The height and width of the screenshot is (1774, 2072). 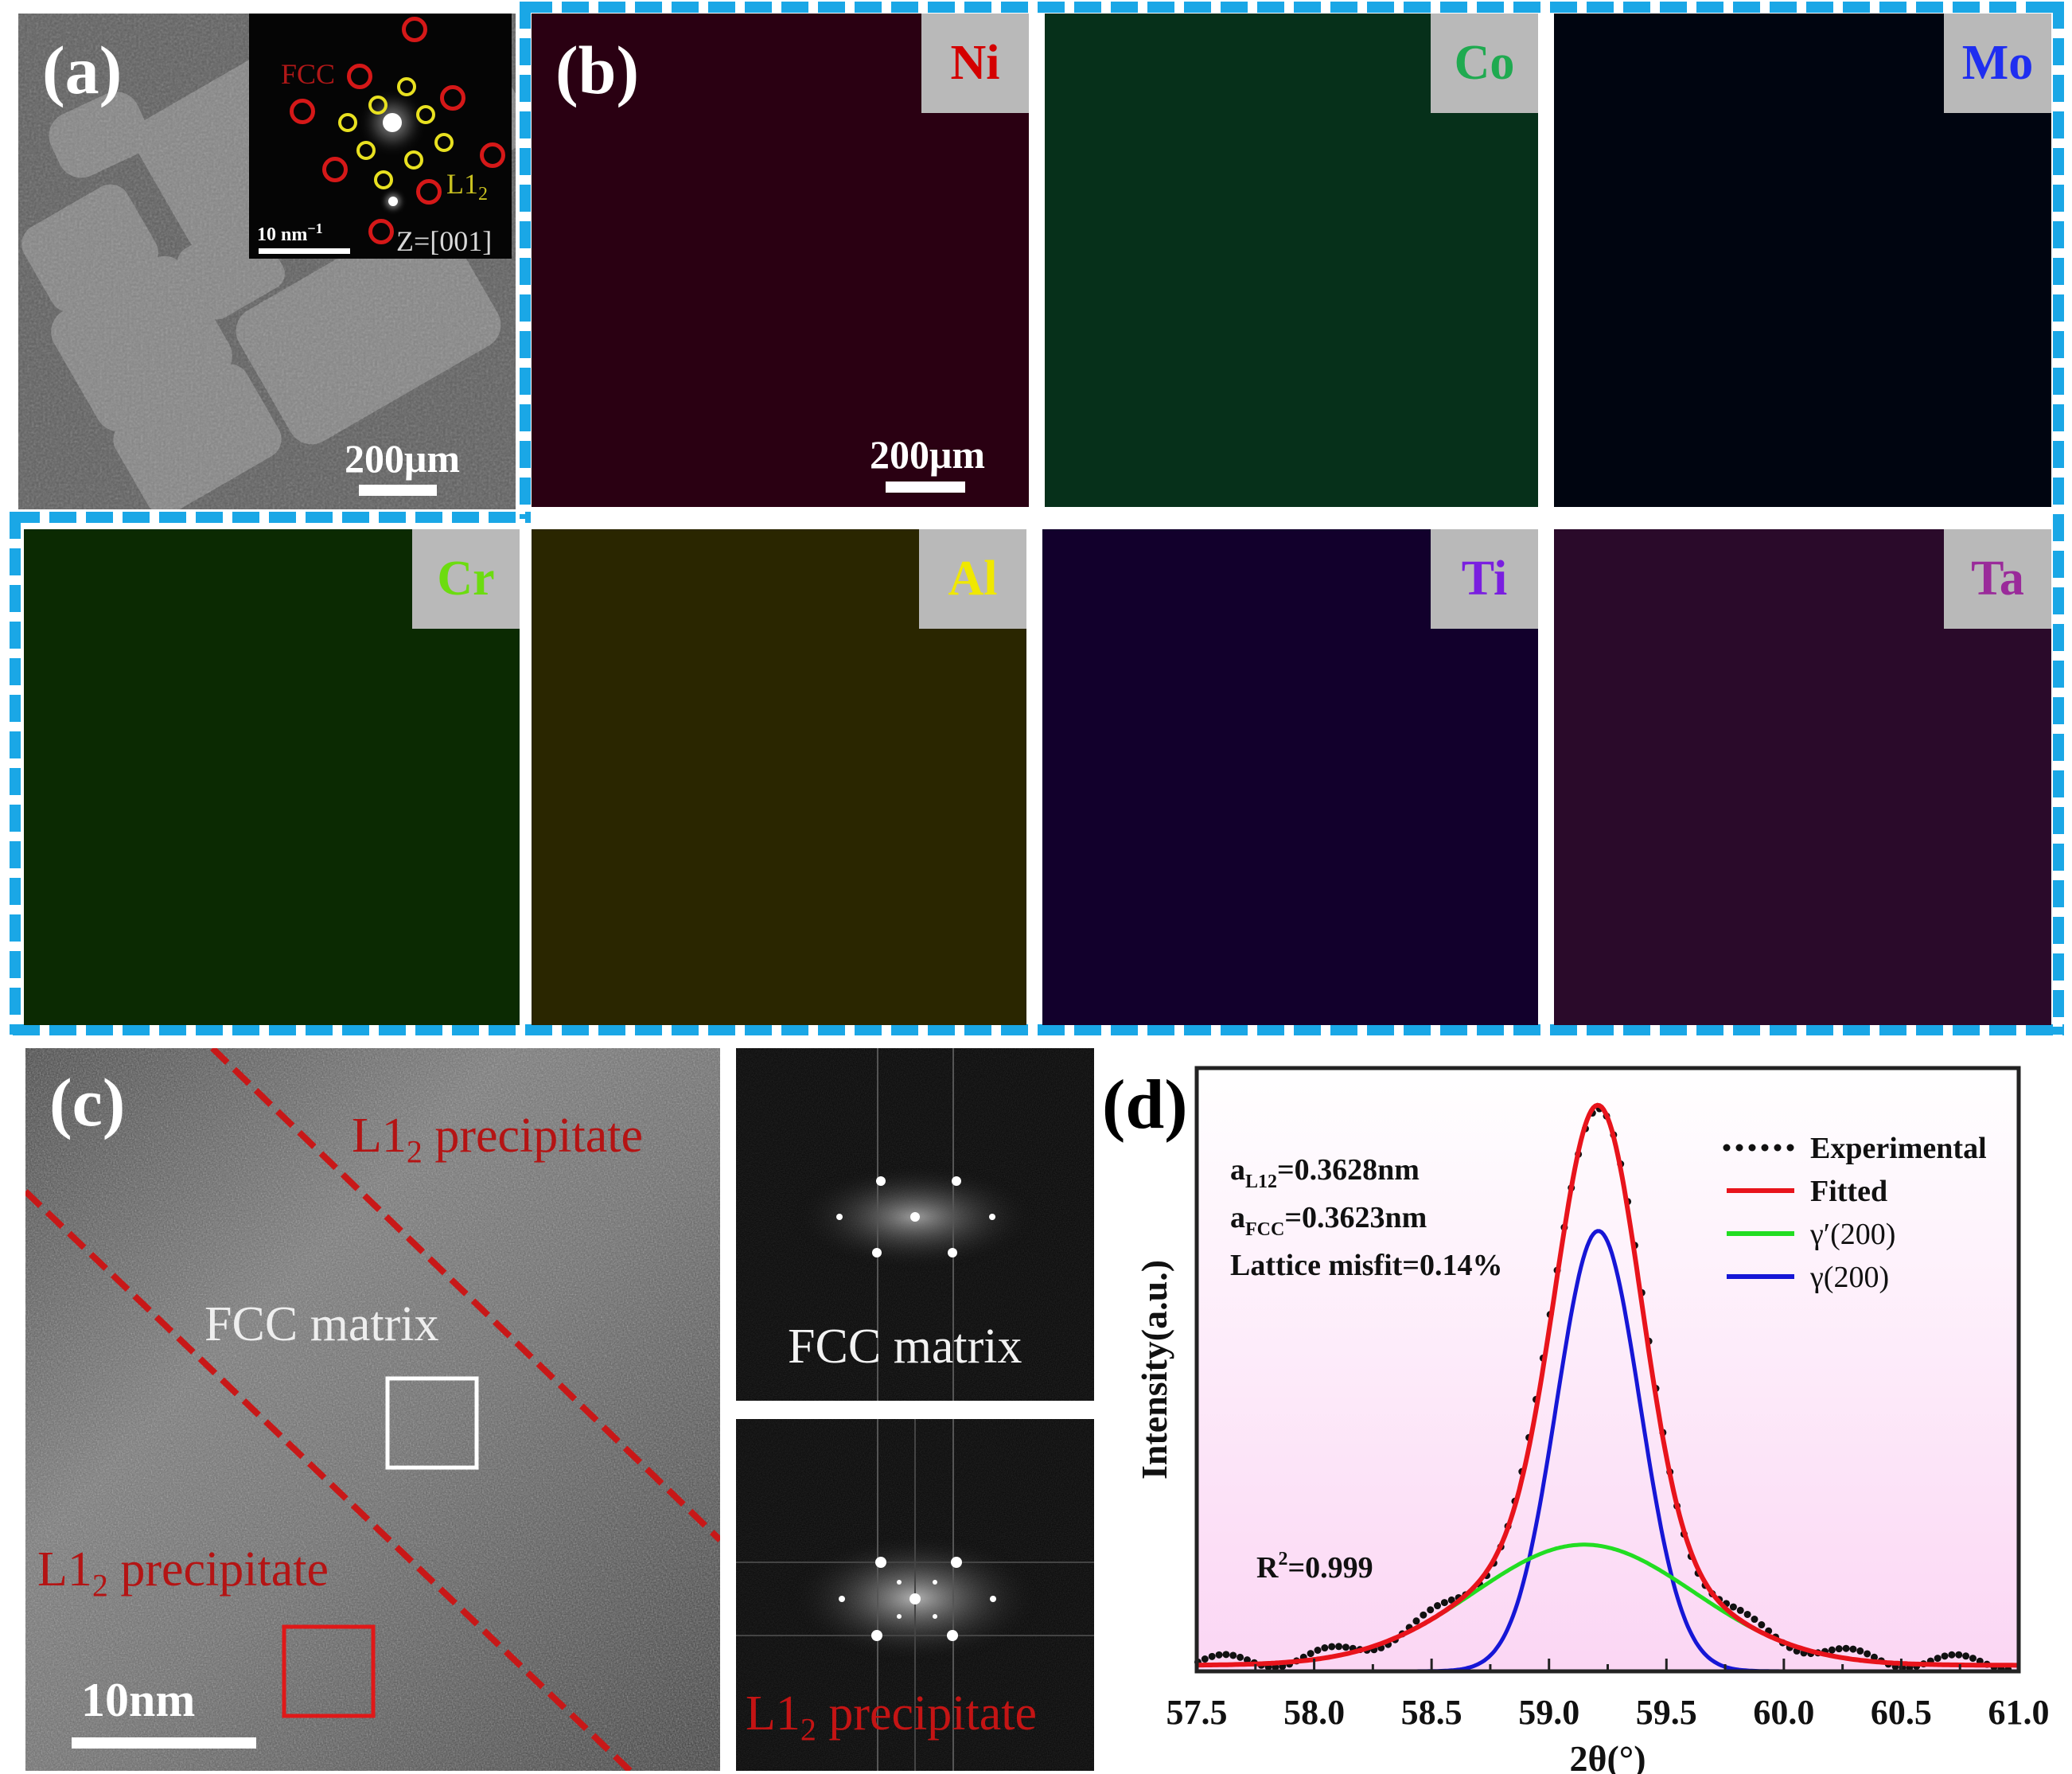 What do you see at coordinates (329, 1671) in the screenshot?
I see `l12-selection-box` at bounding box center [329, 1671].